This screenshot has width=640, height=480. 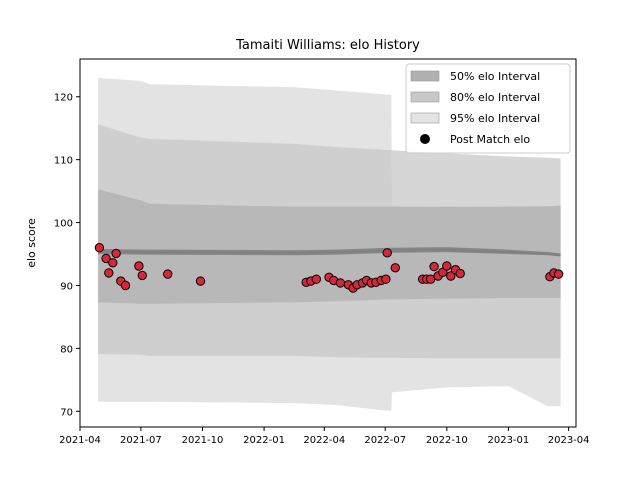 What do you see at coordinates (66, 286) in the screenshot?
I see `y-tick-label: 90` at bounding box center [66, 286].